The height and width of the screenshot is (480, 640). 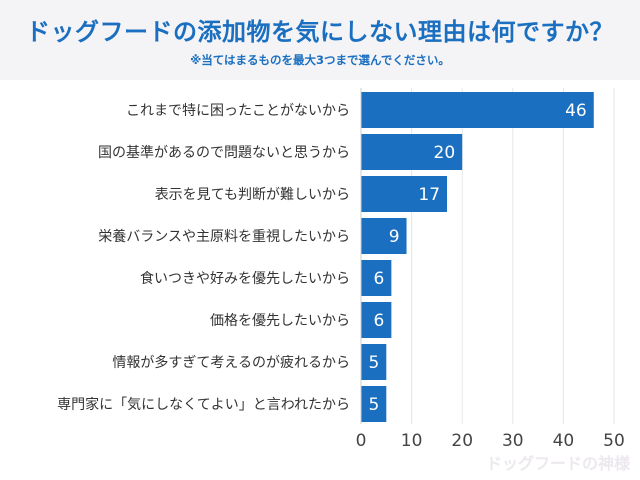 I want to click on data-label: 46, so click(x=576, y=111).